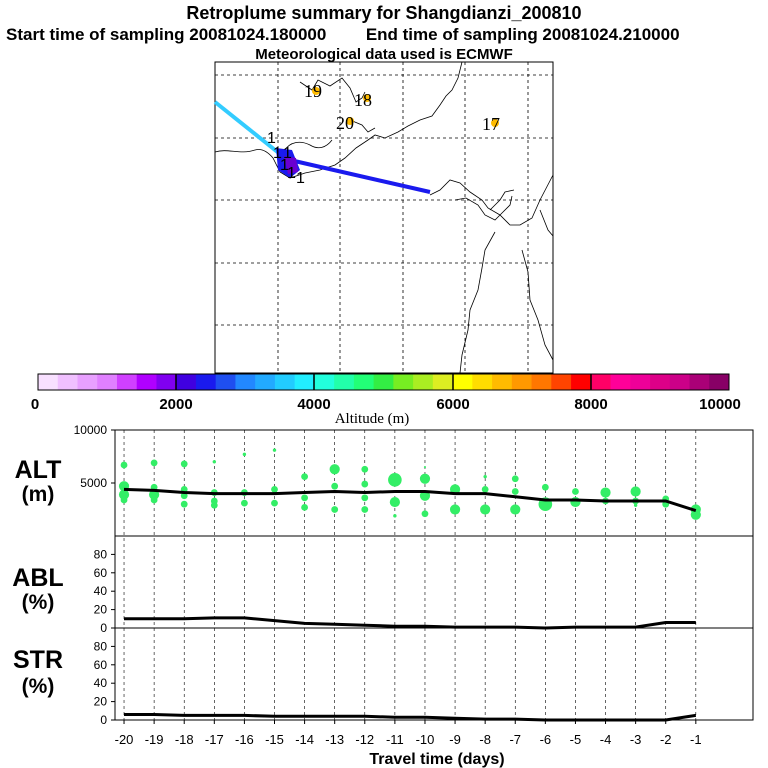  Describe the element at coordinates (436, 759) in the screenshot. I see `x-axis-title: Travel time (days)` at that location.